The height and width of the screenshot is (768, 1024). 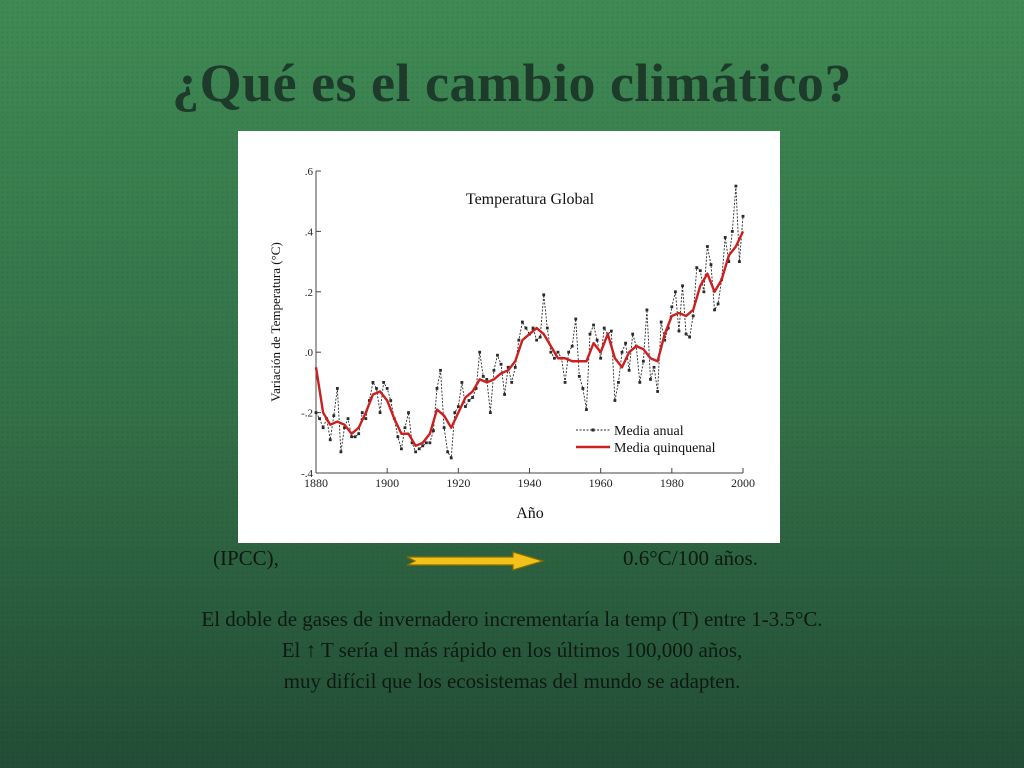 I want to click on x-tick-label: 1900, so click(x=387, y=483).